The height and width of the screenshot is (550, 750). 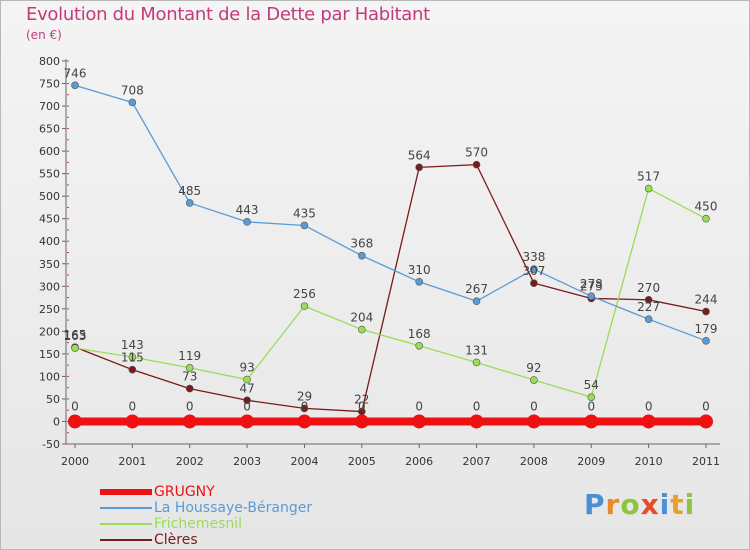 I want to click on data-label: 143, so click(x=132, y=345).